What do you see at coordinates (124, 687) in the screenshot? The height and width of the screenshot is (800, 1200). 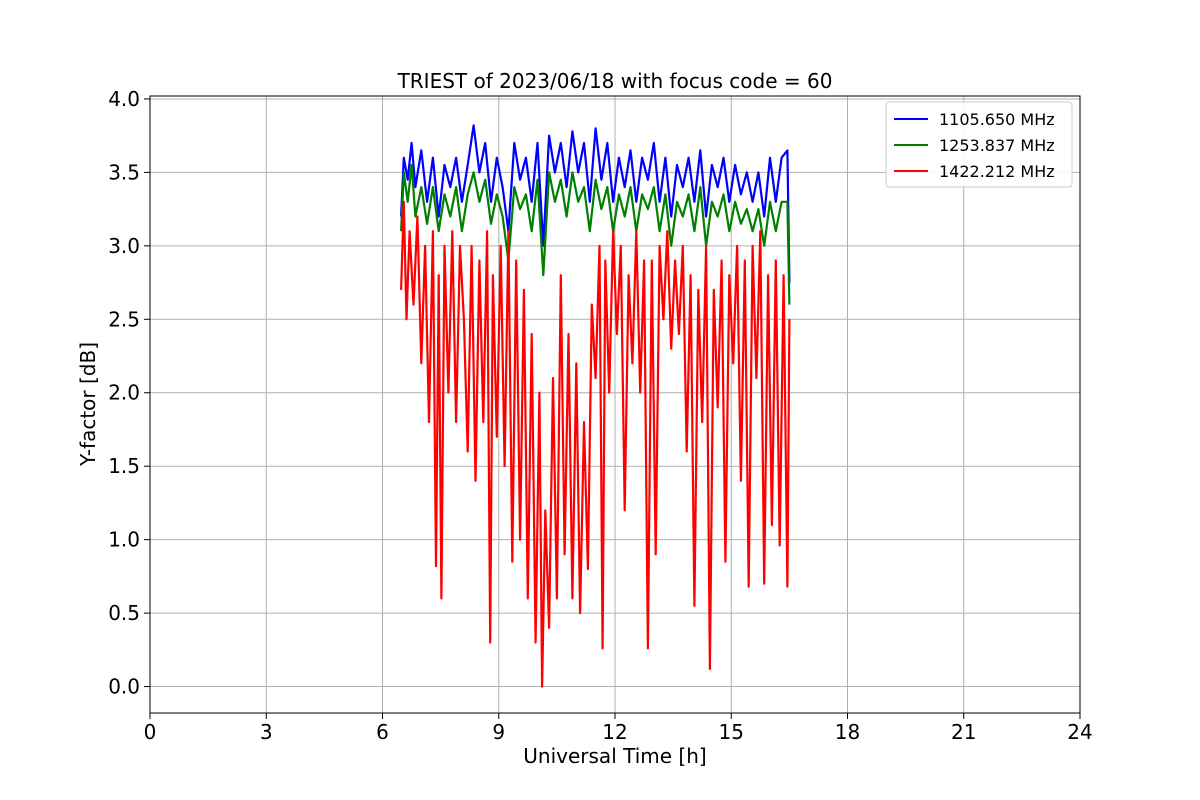 I see `y-tick-label: 0.0` at bounding box center [124, 687].